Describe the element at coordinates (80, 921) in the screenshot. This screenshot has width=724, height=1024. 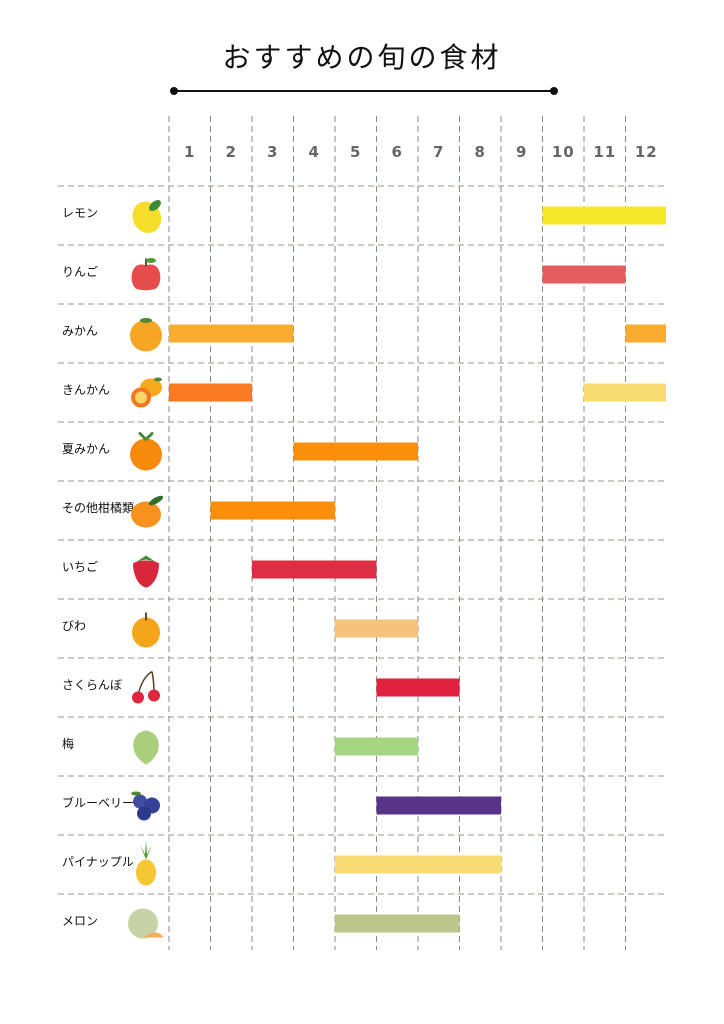
I see `row-label: メロン` at that location.